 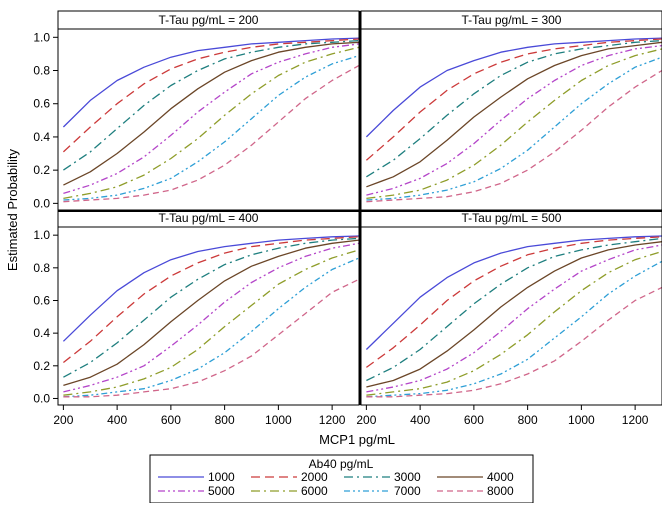 I want to click on legend-label-5000: 5000, so click(x=221, y=491).